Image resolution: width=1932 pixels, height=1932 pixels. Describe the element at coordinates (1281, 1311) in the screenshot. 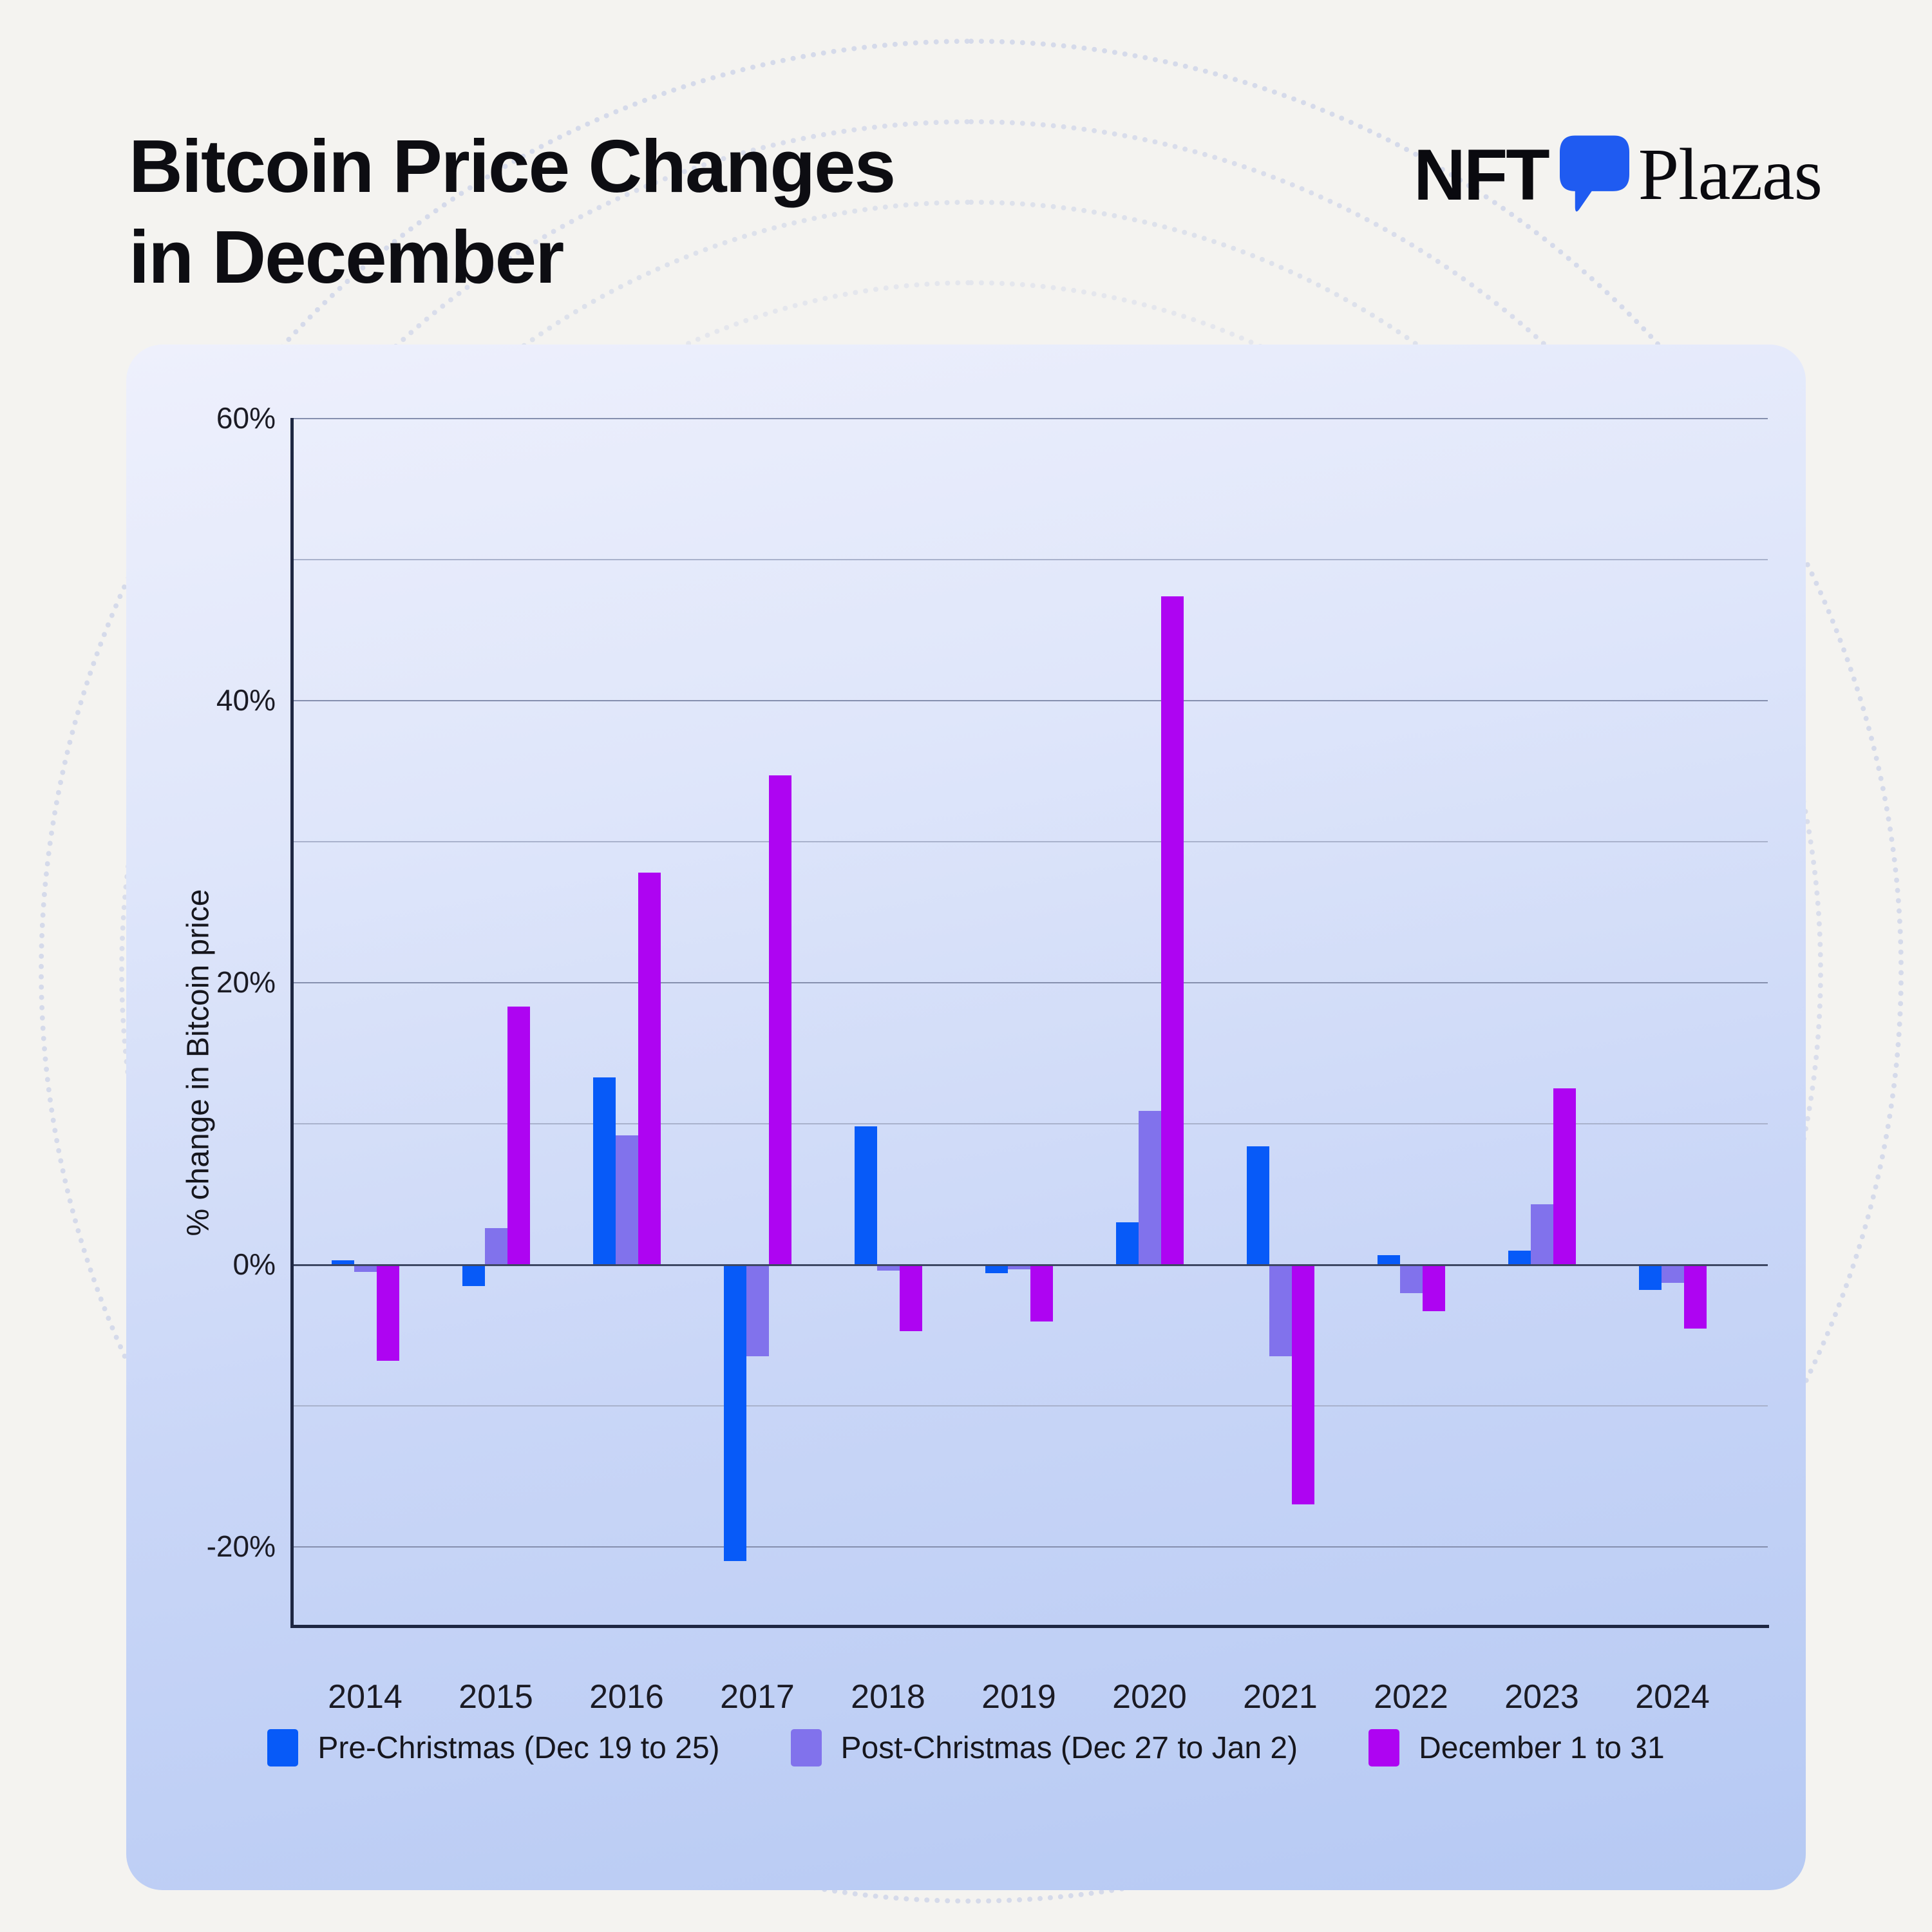

I see `bar-2021-series2` at that location.